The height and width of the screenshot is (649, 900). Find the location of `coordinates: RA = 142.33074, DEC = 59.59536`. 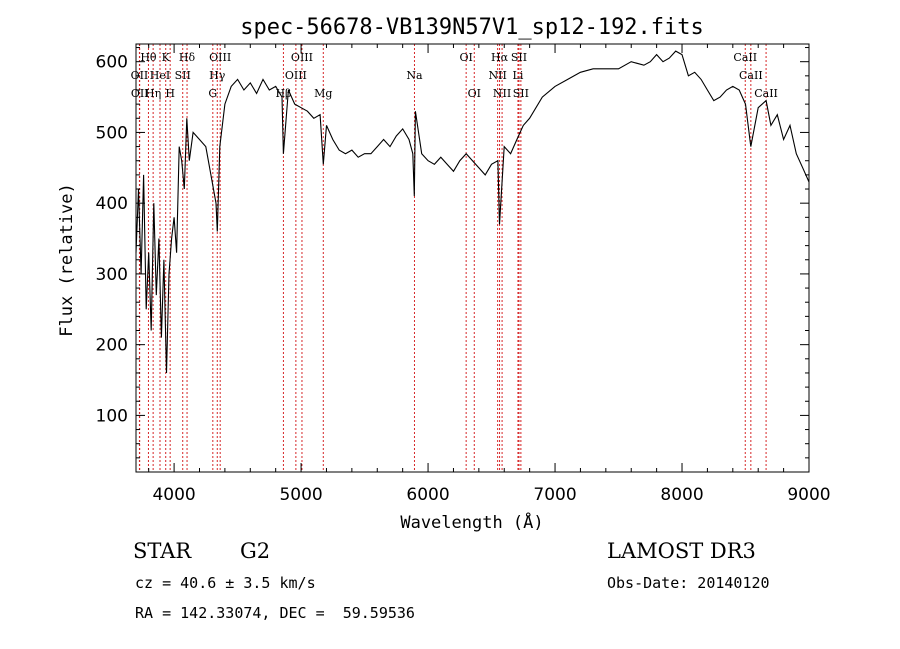

coordinates: RA = 142.33074, DEC = 59.59536 is located at coordinates (275, 613).